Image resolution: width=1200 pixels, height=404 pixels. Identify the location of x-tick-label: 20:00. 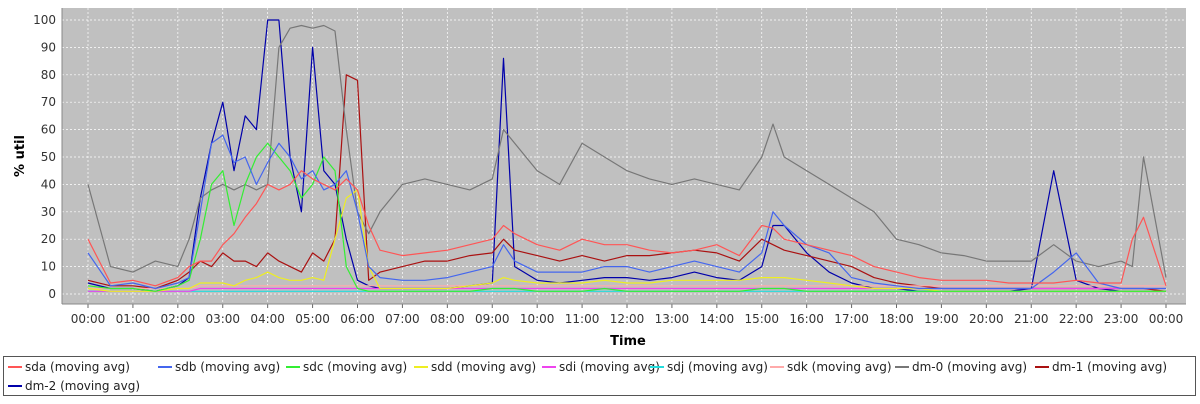
(986, 319).